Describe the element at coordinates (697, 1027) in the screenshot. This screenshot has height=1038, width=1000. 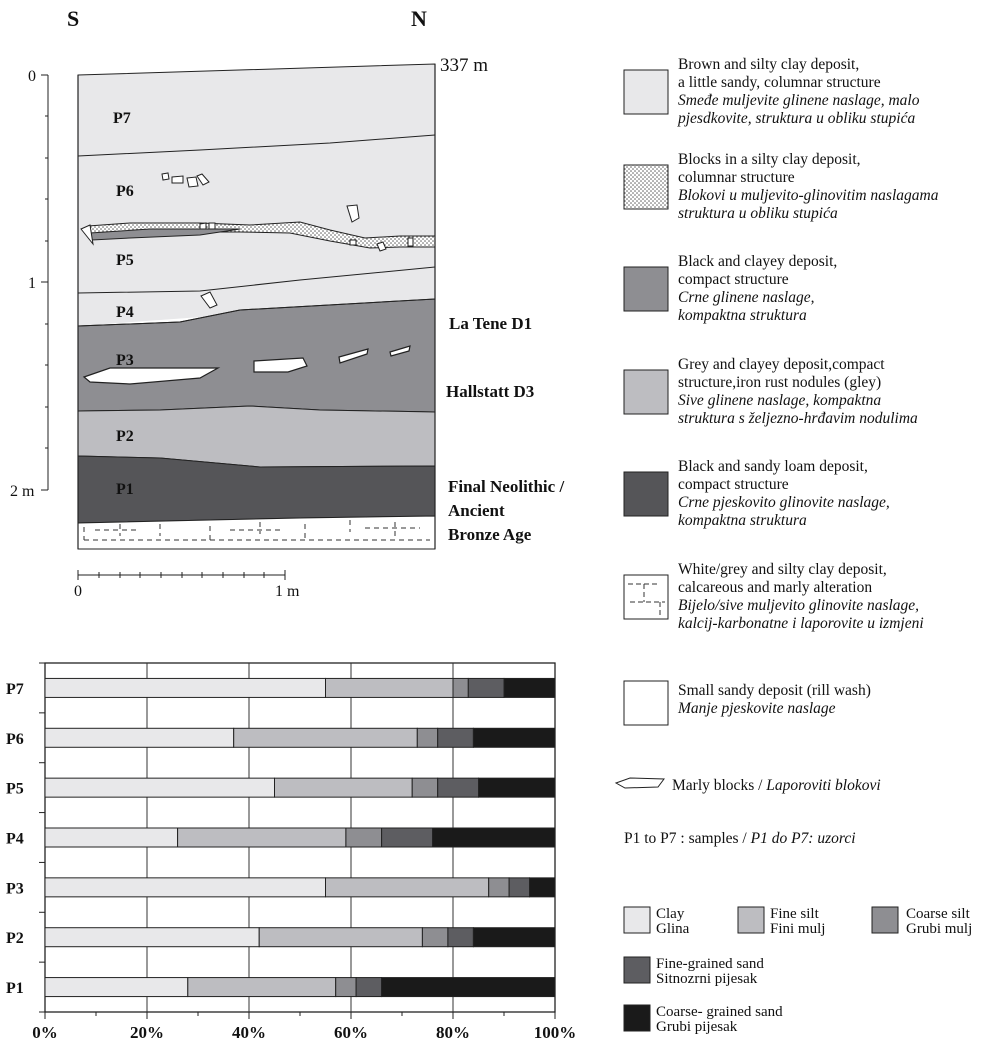
I see `grain-label-hr: Grubi pijesak` at that location.